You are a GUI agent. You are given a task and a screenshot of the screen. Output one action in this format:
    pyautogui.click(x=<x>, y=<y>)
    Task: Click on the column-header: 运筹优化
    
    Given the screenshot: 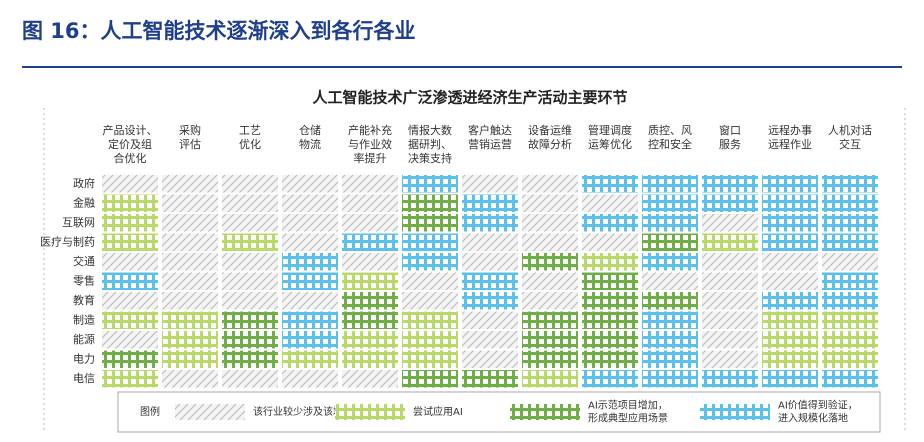 What is the action you would take?
    pyautogui.click(x=610, y=144)
    